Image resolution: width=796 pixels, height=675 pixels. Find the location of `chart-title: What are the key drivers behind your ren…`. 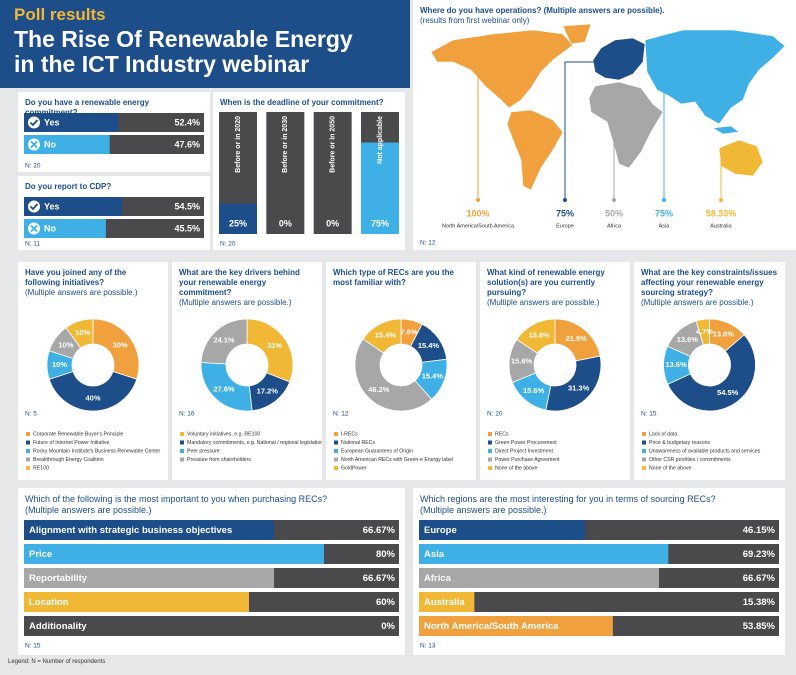

chart-title: What are the key drivers behind your ren… is located at coordinates (239, 282).